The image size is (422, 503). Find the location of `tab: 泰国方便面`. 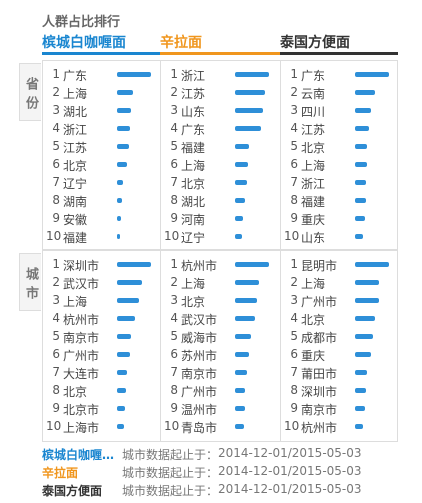

tab: 泰国方便面 is located at coordinates (315, 43).